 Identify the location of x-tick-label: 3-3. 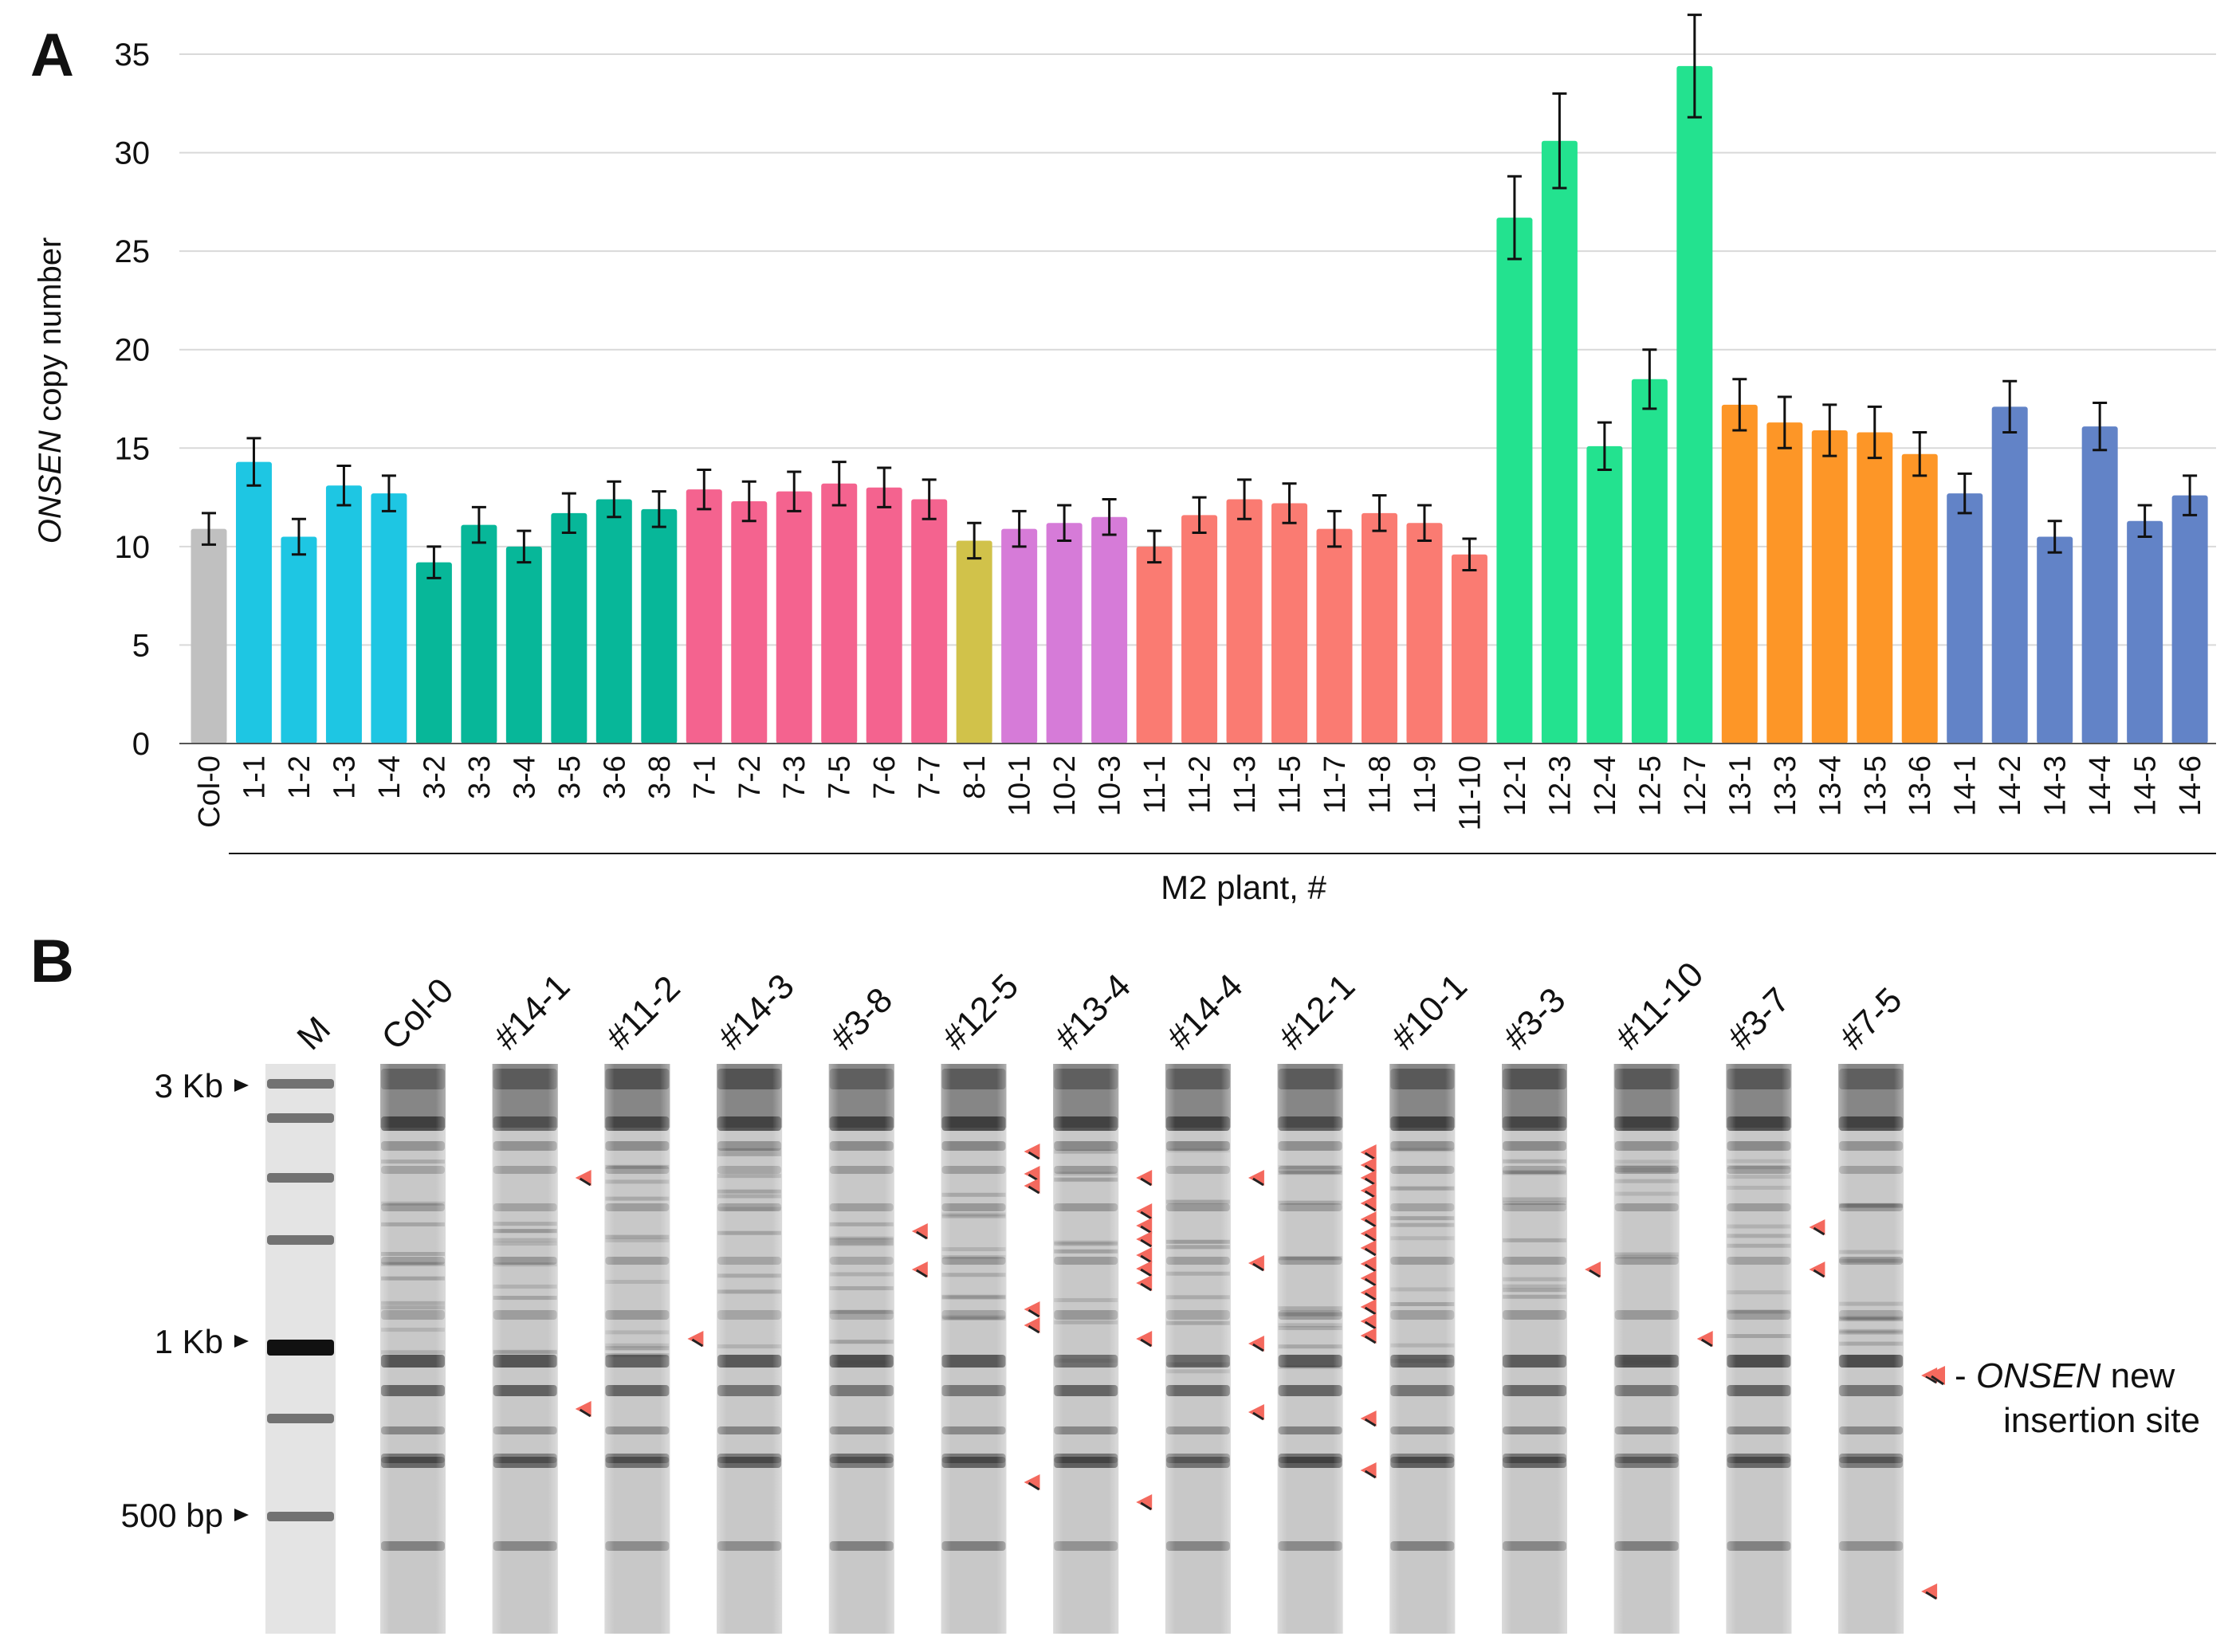
(480, 777).